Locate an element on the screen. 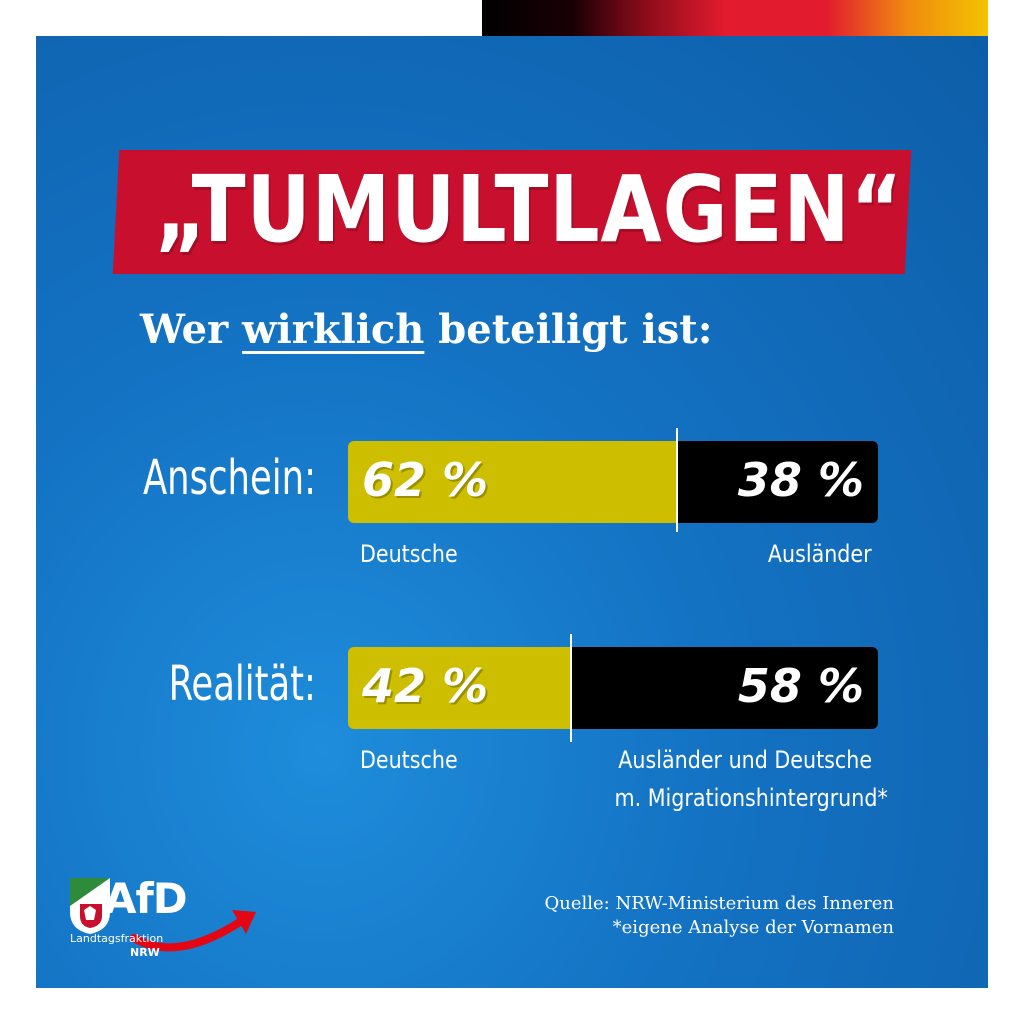 The width and height of the screenshot is (1024, 1024). flag-stripe is located at coordinates (735, 18).